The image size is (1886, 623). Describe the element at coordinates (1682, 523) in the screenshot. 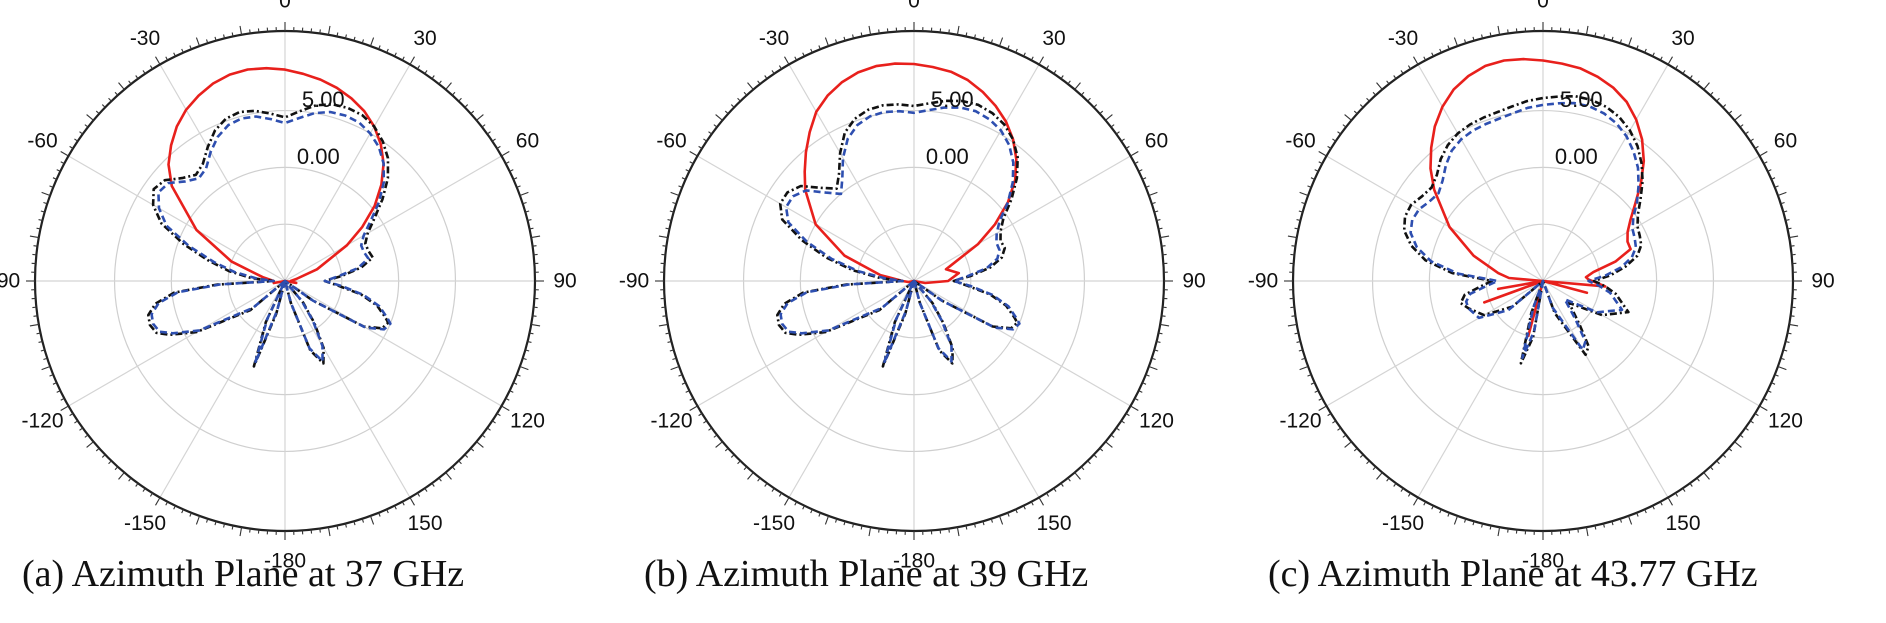

I see `angle-tick-label: 150` at that location.